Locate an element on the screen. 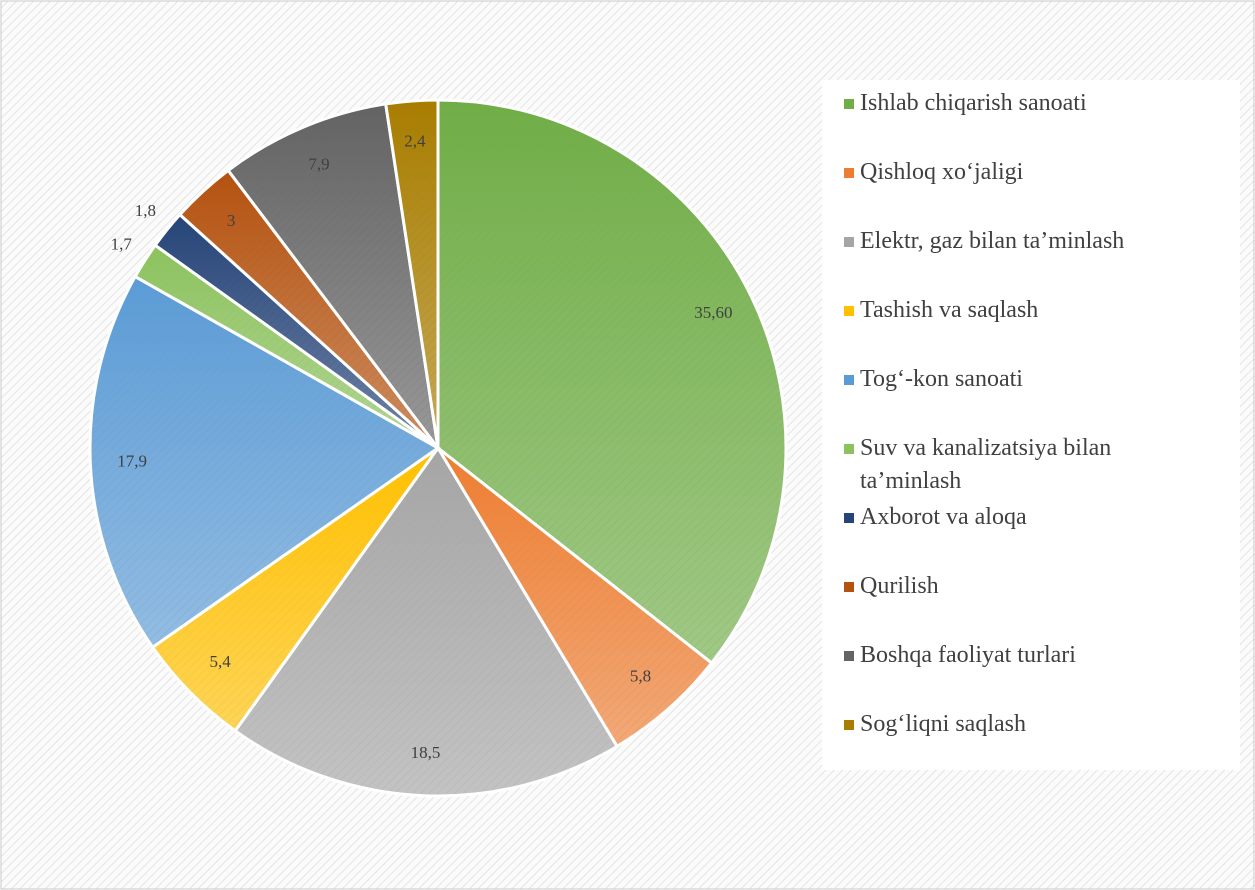  legend-item: Elektr, gaz bilan ta’minlash is located at coordinates (1017, 241).